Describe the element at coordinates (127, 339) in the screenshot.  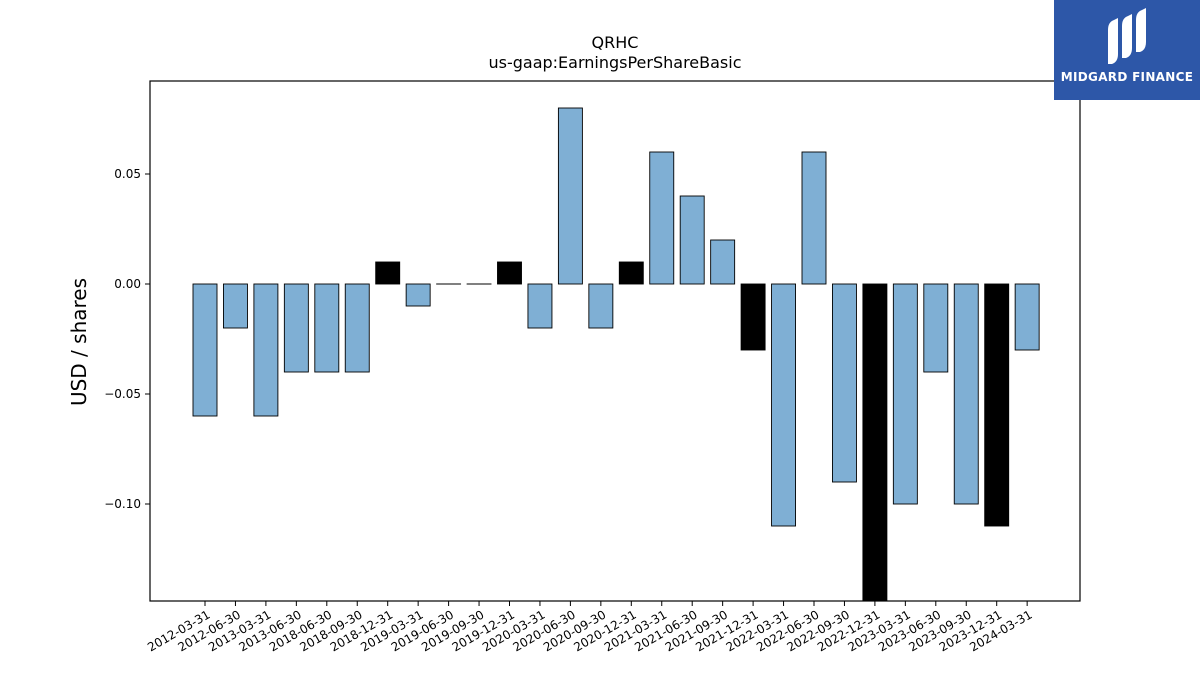
I see `y-axis-ticks: 0.05 0.00 −0.05 −0.10` at that location.